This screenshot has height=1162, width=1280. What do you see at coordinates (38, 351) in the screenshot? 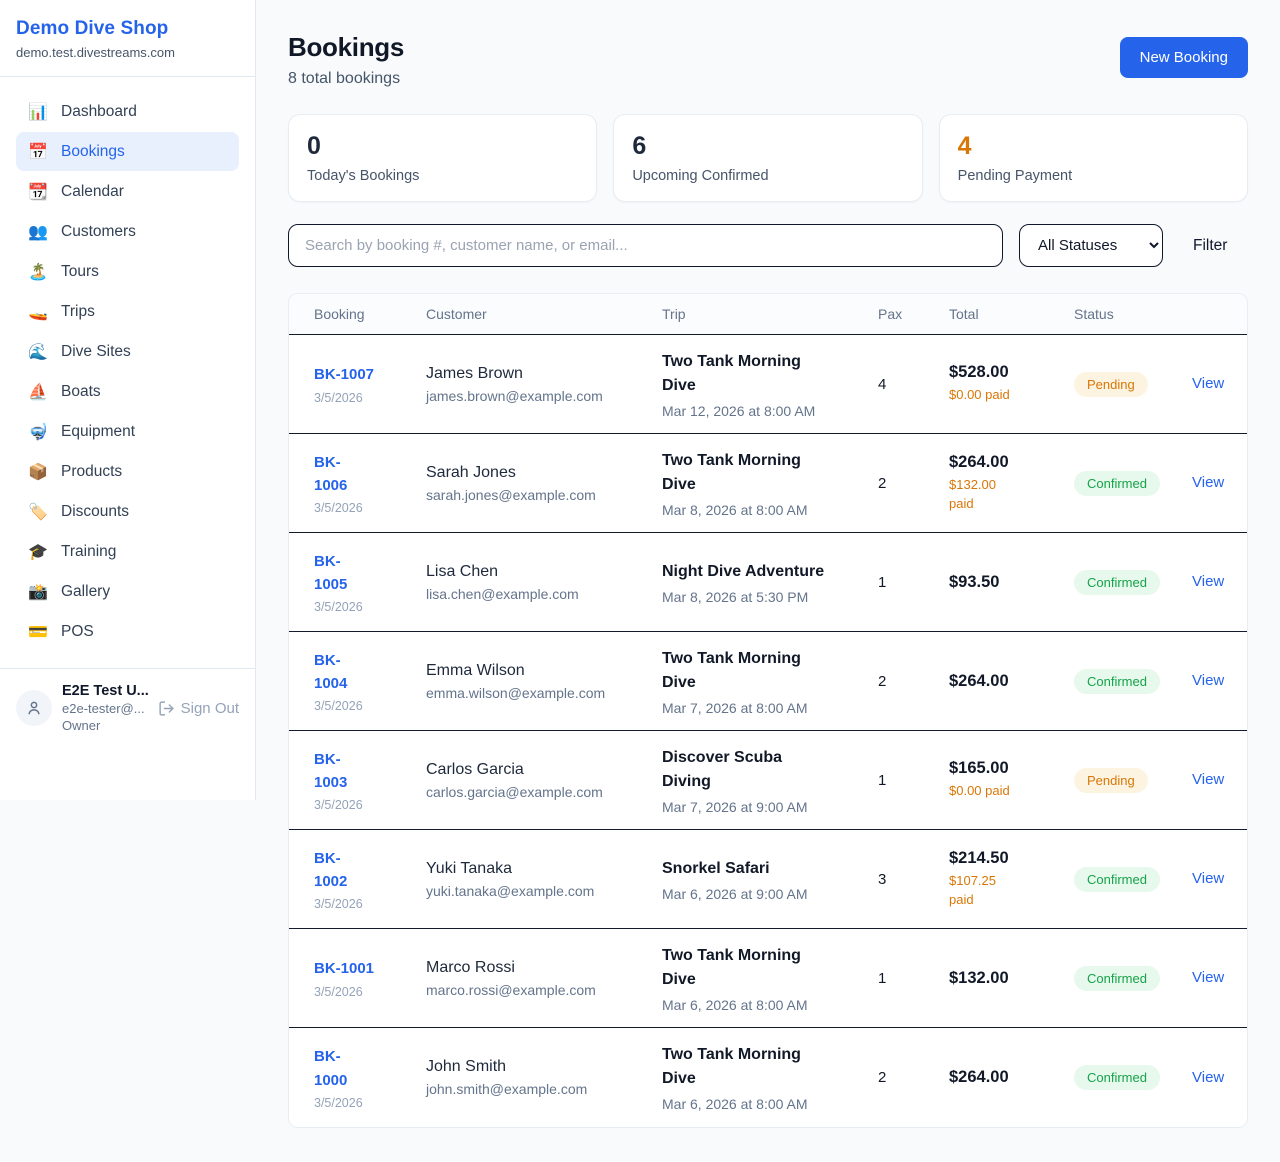
I see `wave-icon: 🌊` at bounding box center [38, 351].